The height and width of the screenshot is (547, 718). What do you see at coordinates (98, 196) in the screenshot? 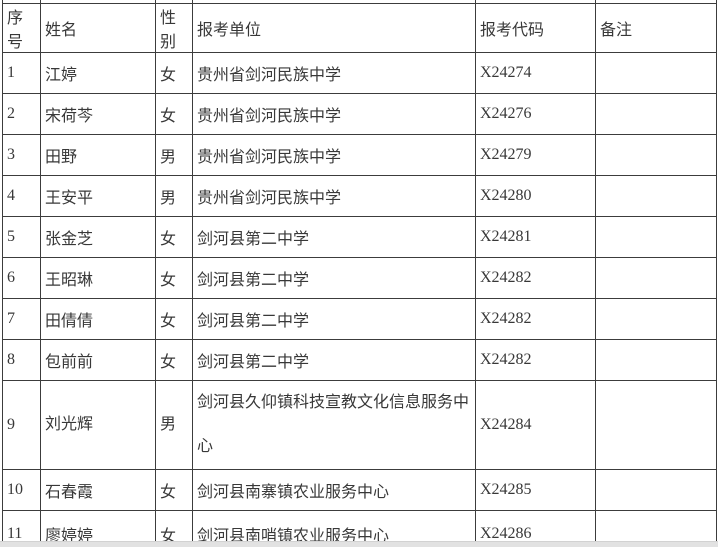
I see `cell-name: 王安平` at bounding box center [98, 196].